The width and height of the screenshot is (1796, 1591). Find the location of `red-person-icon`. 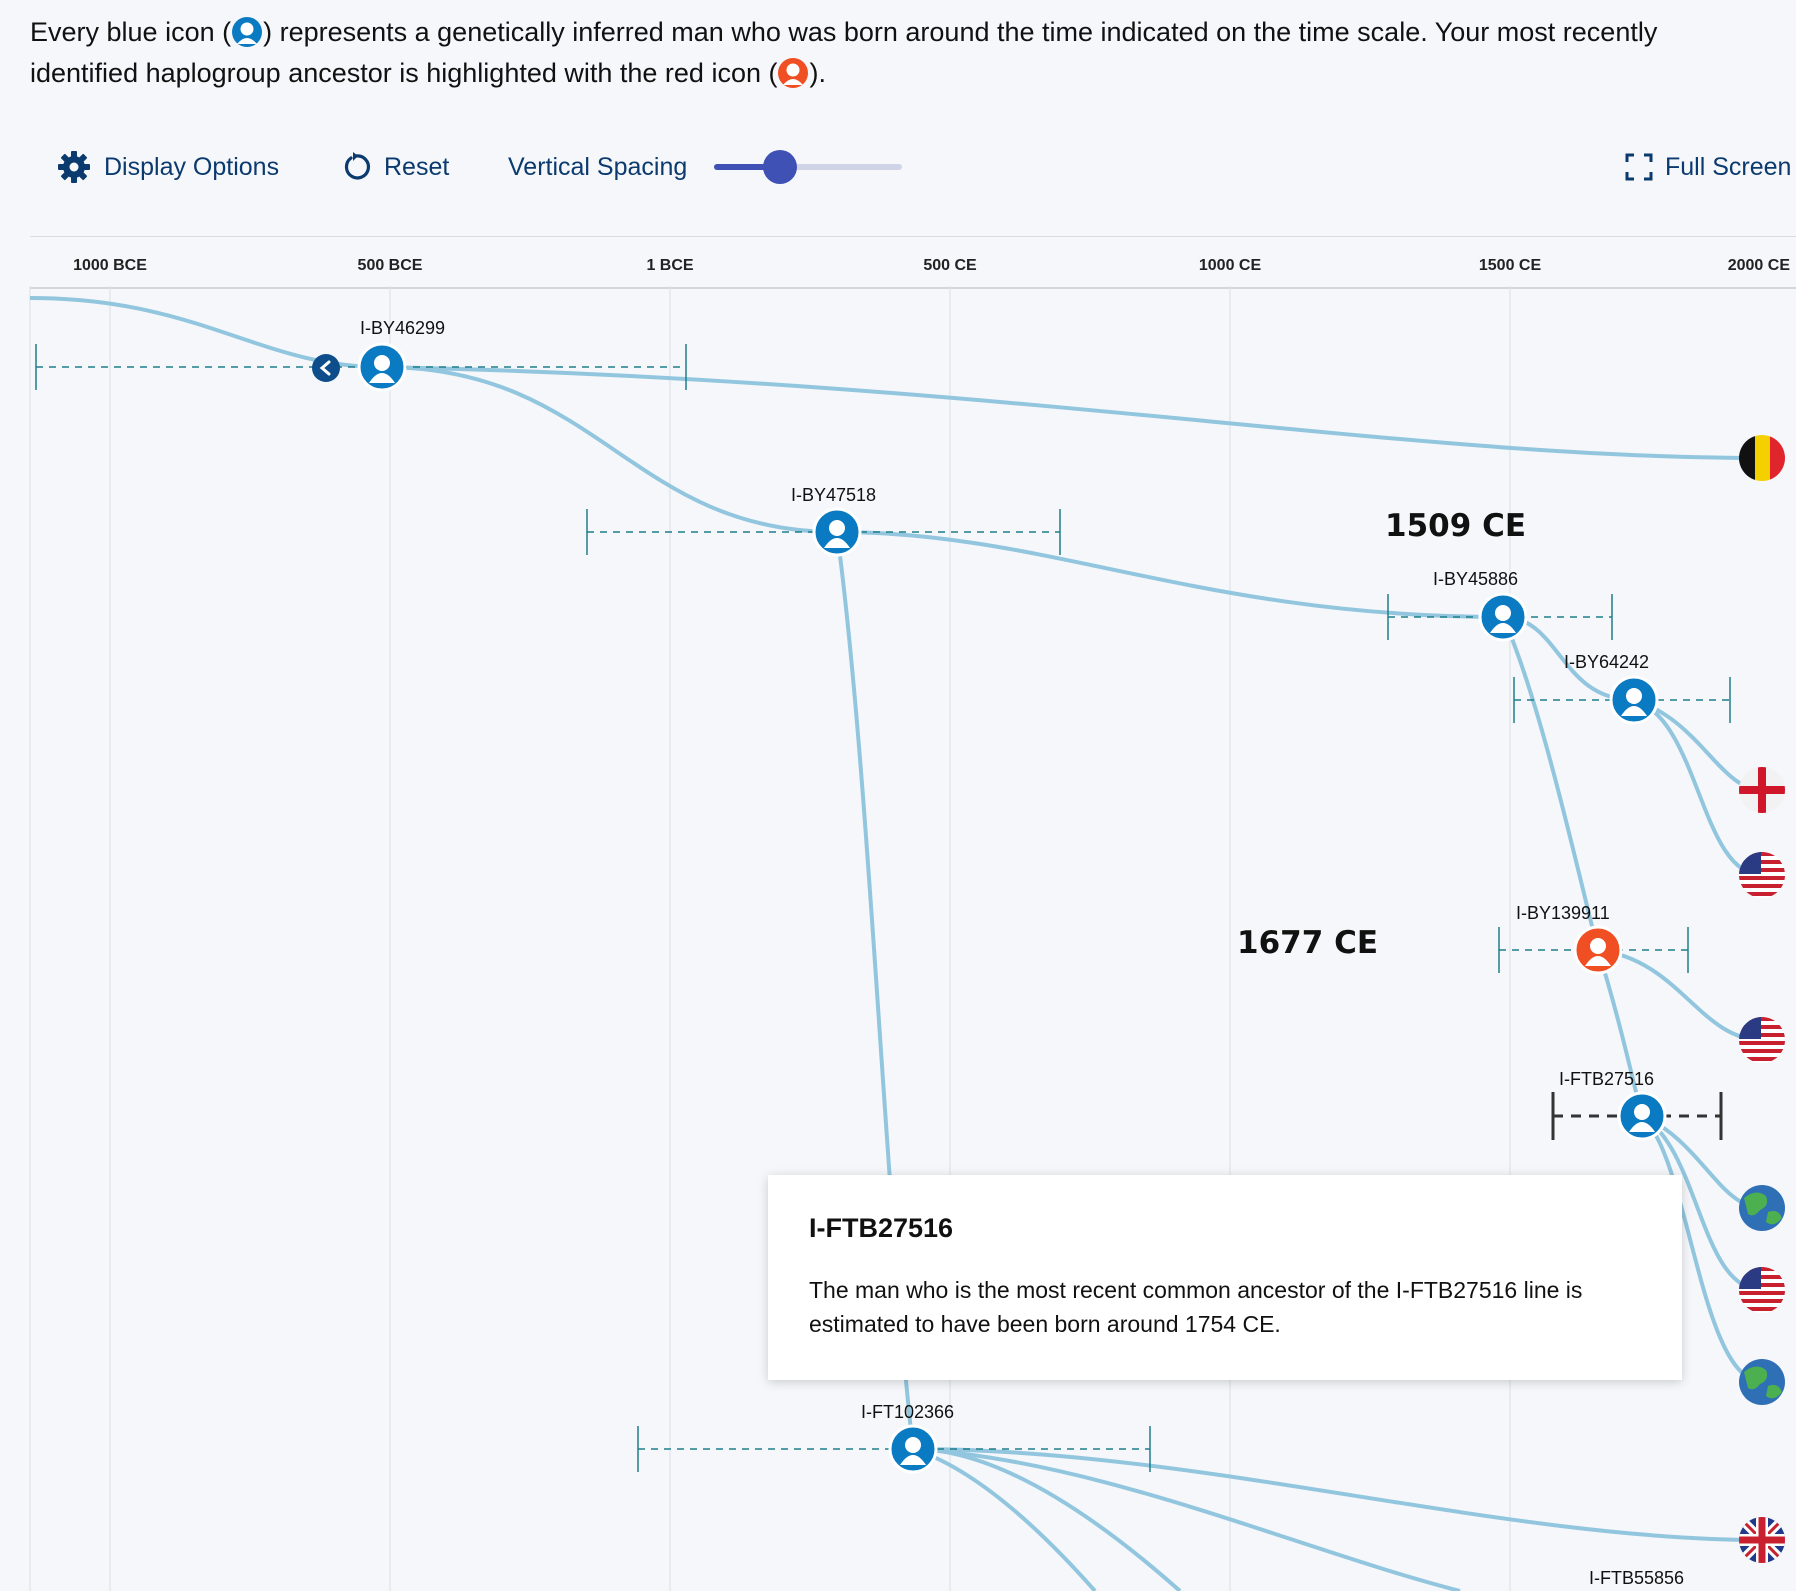

red-person-icon is located at coordinates (793, 73).